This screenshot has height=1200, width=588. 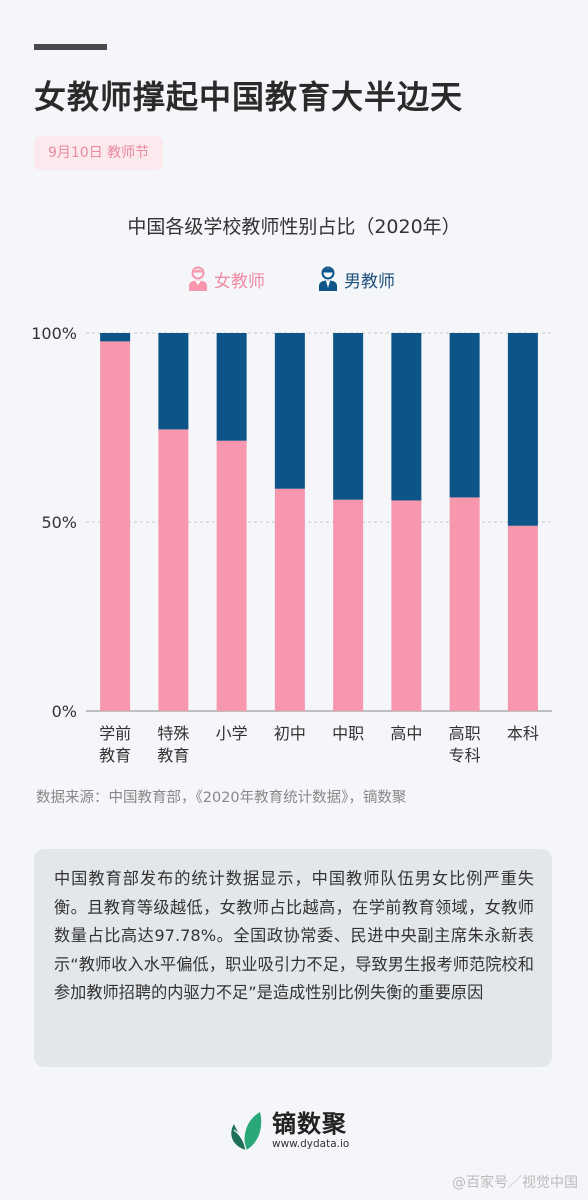 What do you see at coordinates (523, 733) in the screenshot?
I see `x-tick-label: 本科` at bounding box center [523, 733].